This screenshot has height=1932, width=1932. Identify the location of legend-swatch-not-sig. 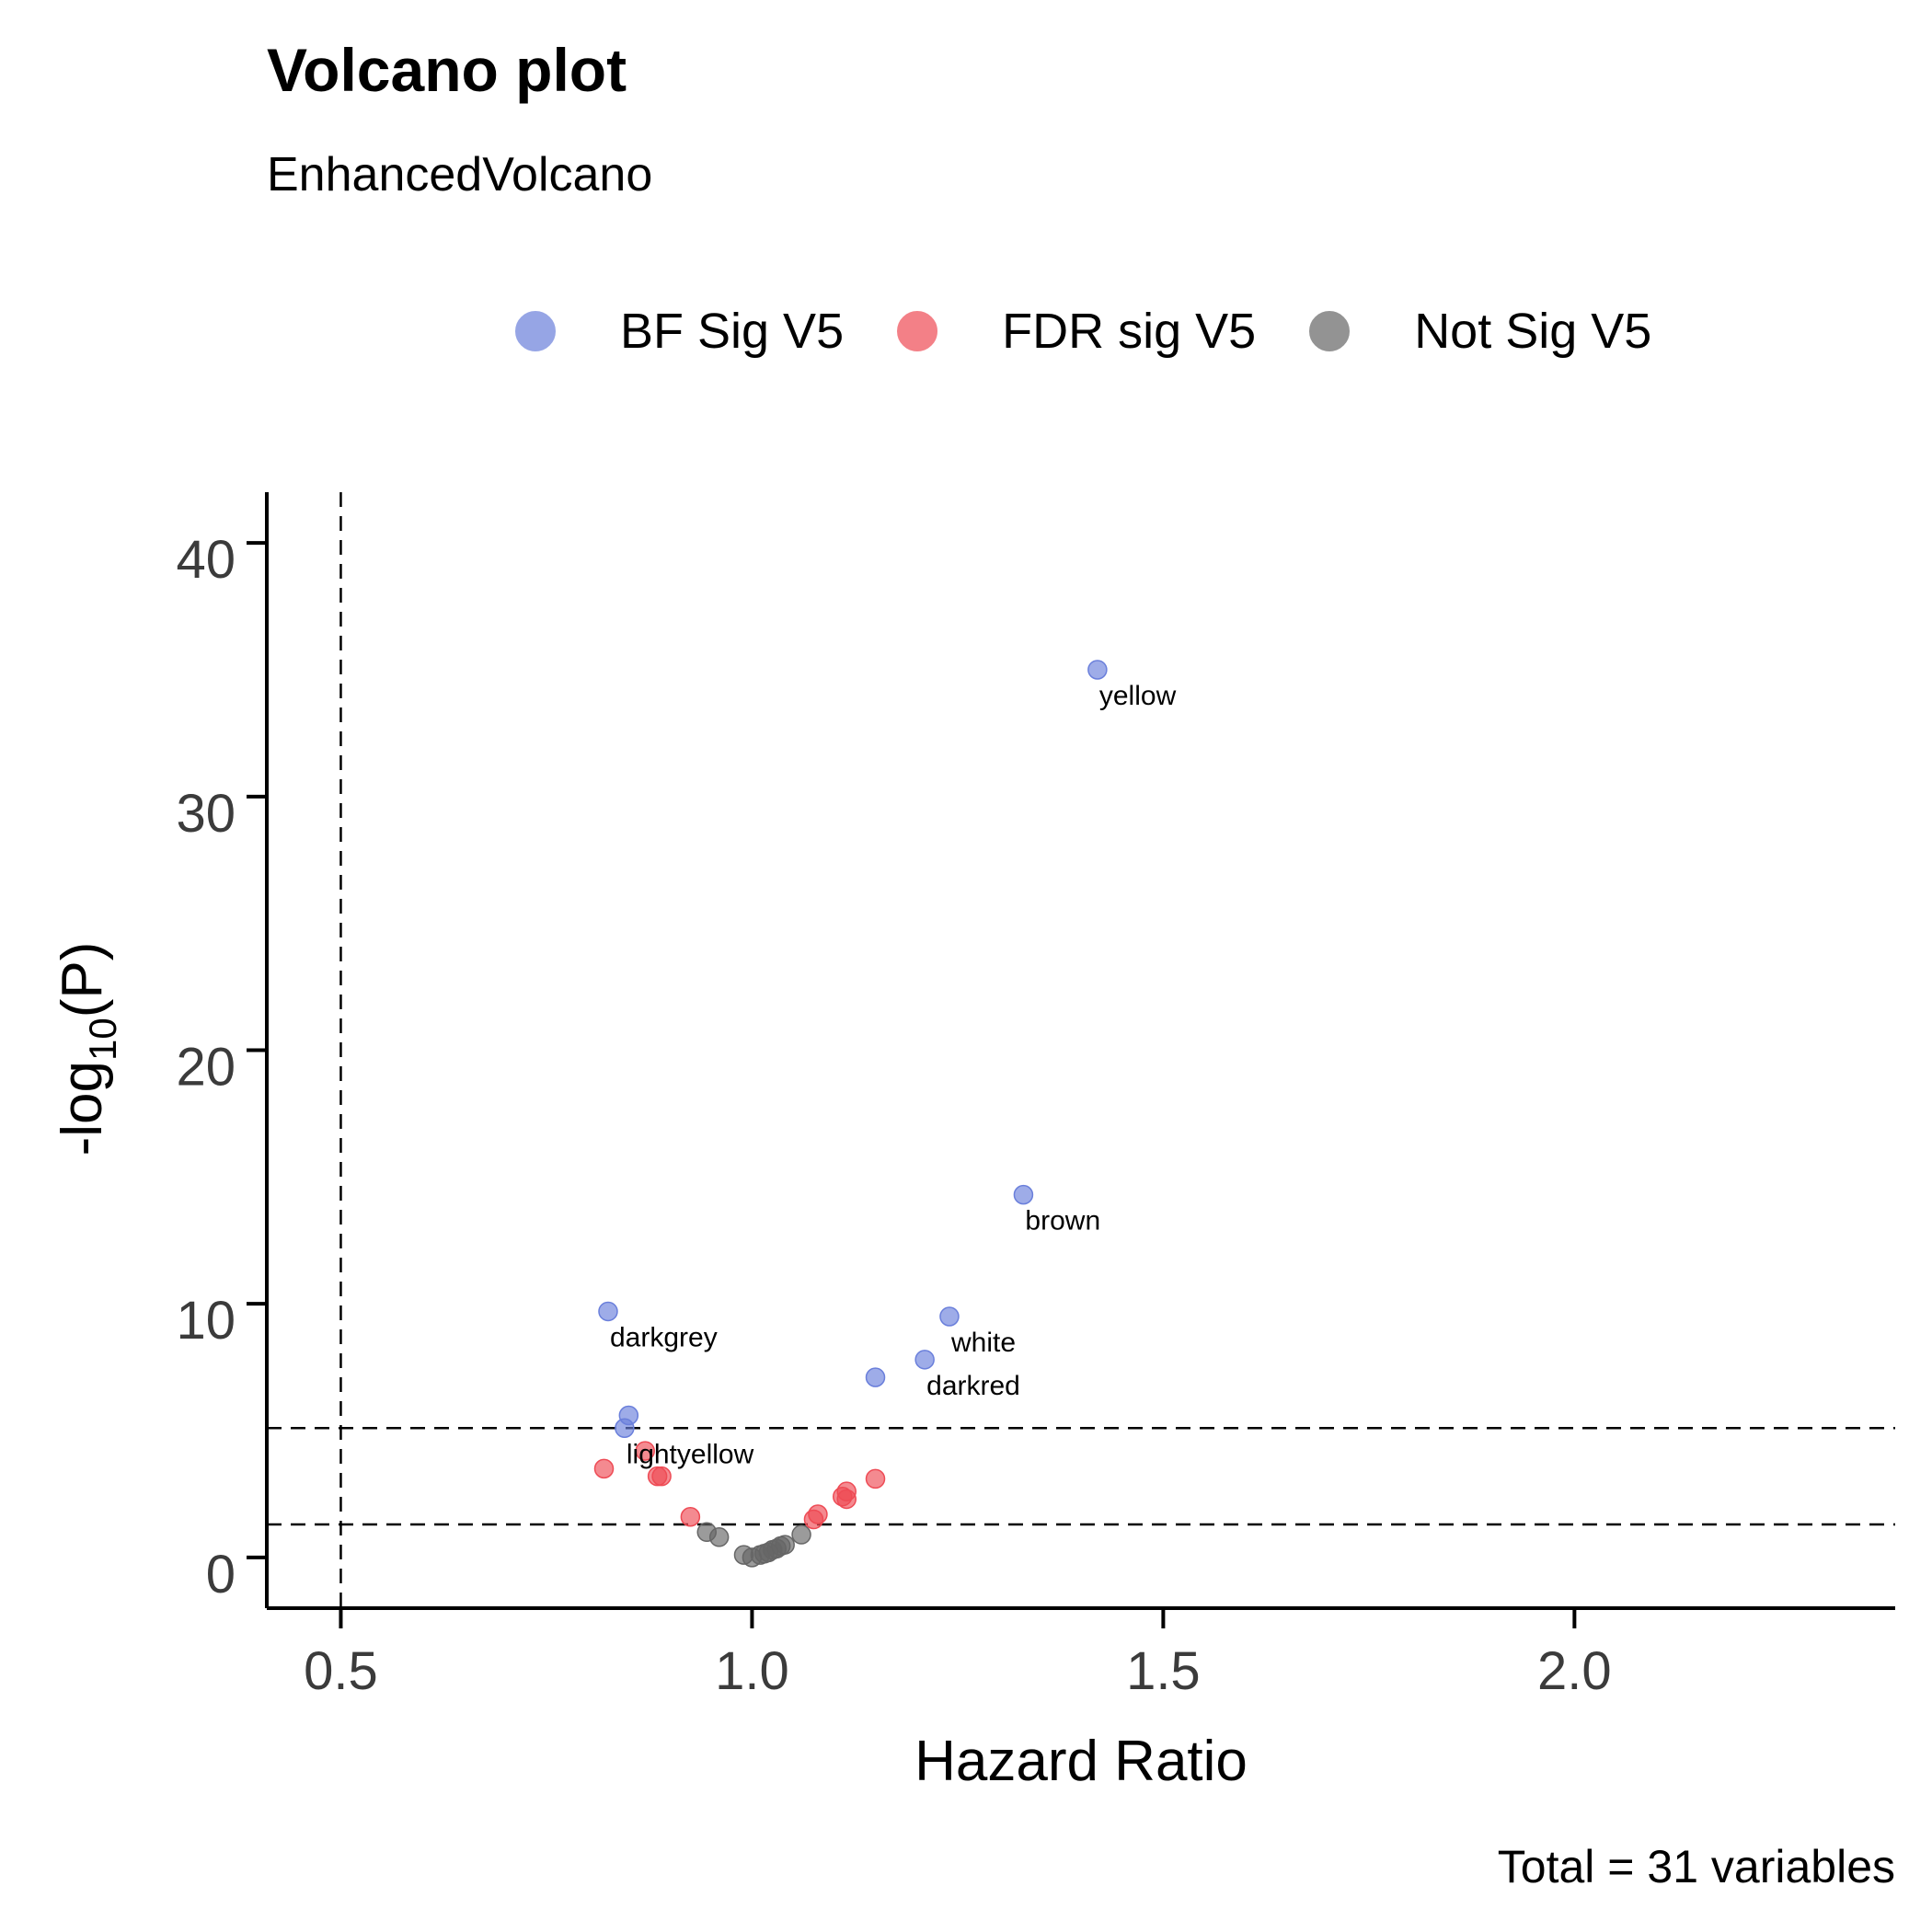
(1330, 331).